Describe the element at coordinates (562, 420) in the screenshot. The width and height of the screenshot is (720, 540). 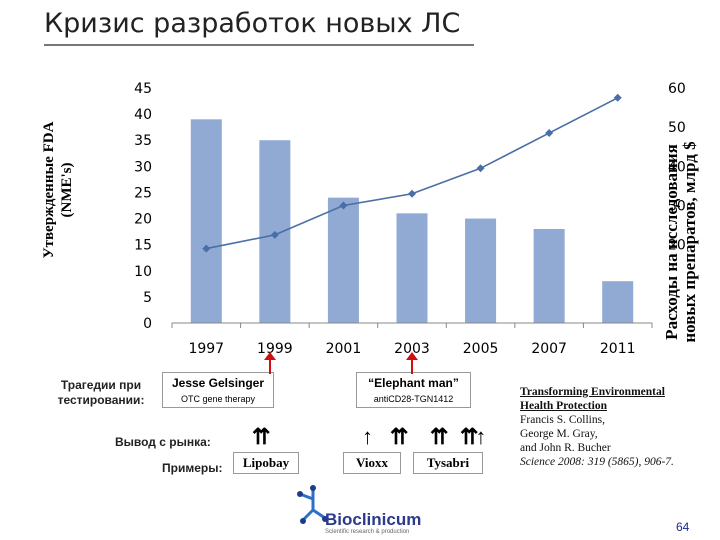
I see `reference-author-1: Francis S. Collins,` at that location.